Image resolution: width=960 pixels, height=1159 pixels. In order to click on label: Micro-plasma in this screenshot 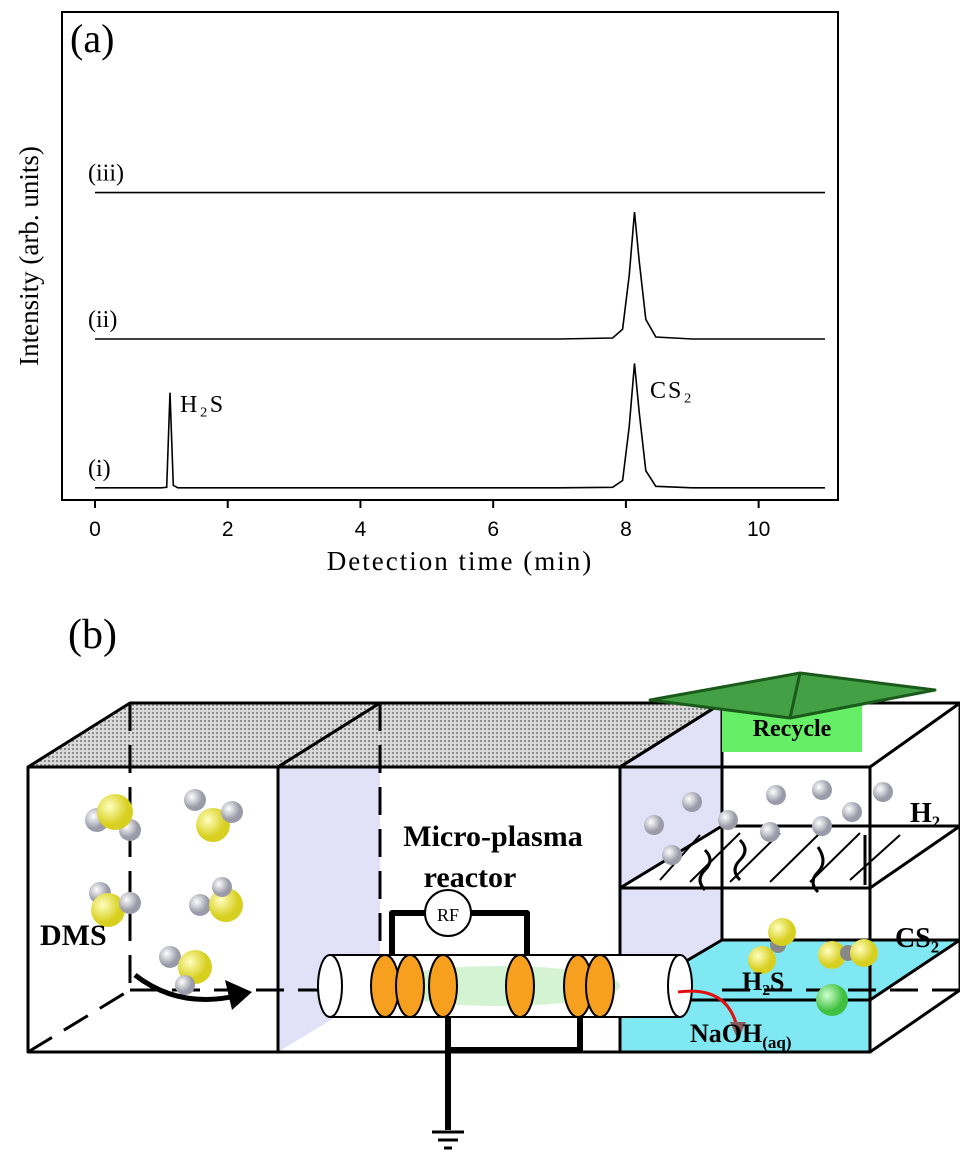, I will do `click(492, 836)`.